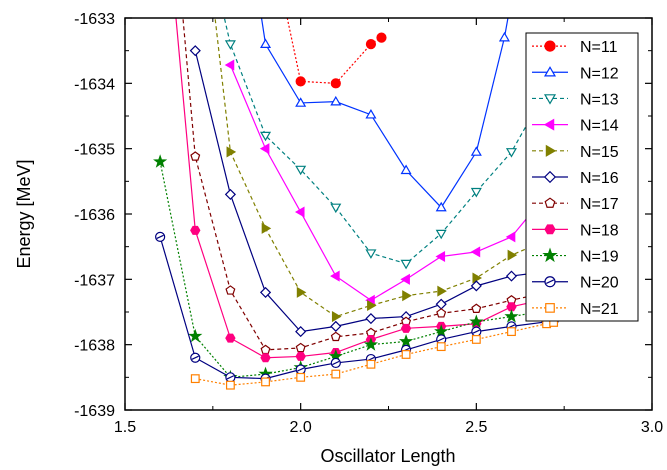 This screenshot has width=667, height=470. I want to click on legend-label: N=12, so click(599, 73).